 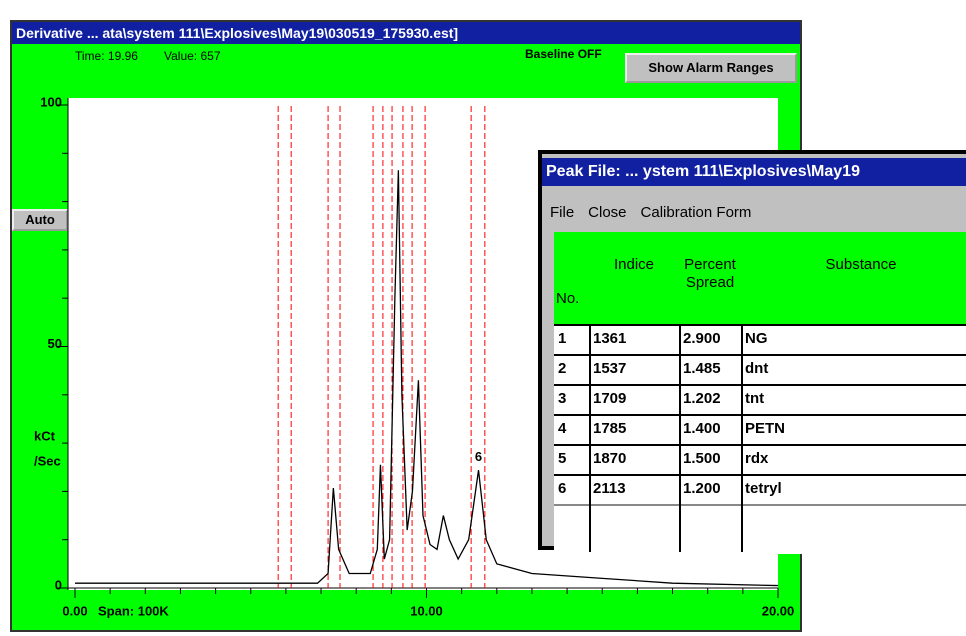 I want to click on column-header: Percent Spread, so click(x=710, y=273).